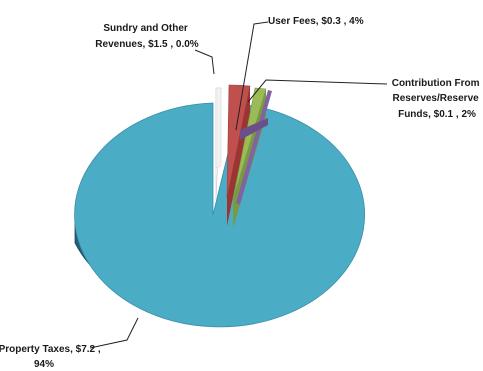 The height and width of the screenshot is (371, 483). What do you see at coordinates (218, 128) in the screenshot?
I see `slice-sundry-side` at bounding box center [218, 128].